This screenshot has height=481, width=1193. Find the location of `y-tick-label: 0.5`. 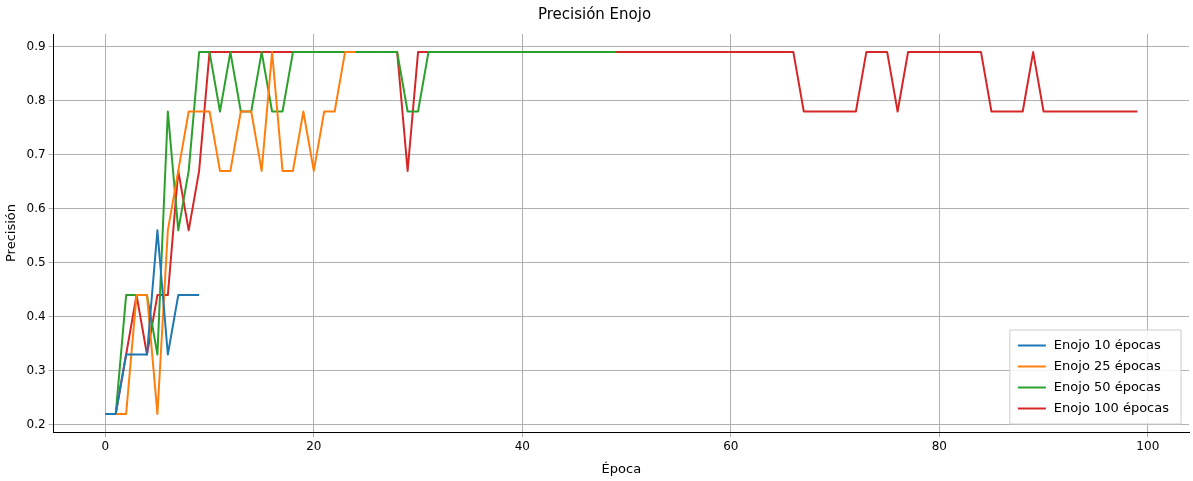

y-tick-label: 0.5 is located at coordinates (36, 261).